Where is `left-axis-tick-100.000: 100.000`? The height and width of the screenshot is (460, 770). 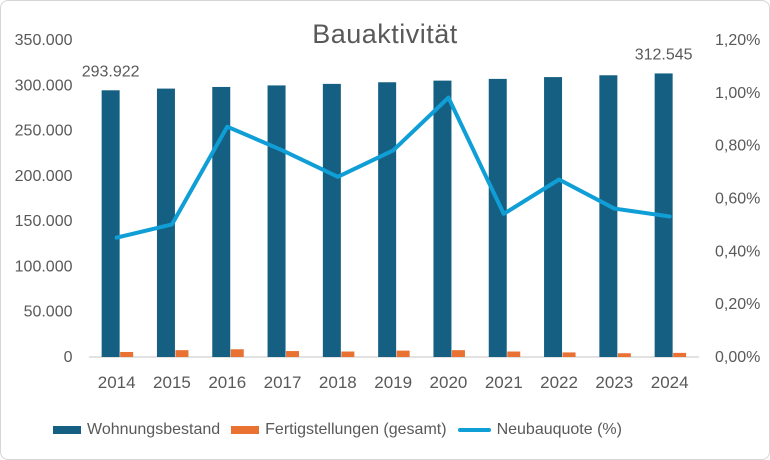 left-axis-tick-100.000: 100.000 is located at coordinates (44, 266).